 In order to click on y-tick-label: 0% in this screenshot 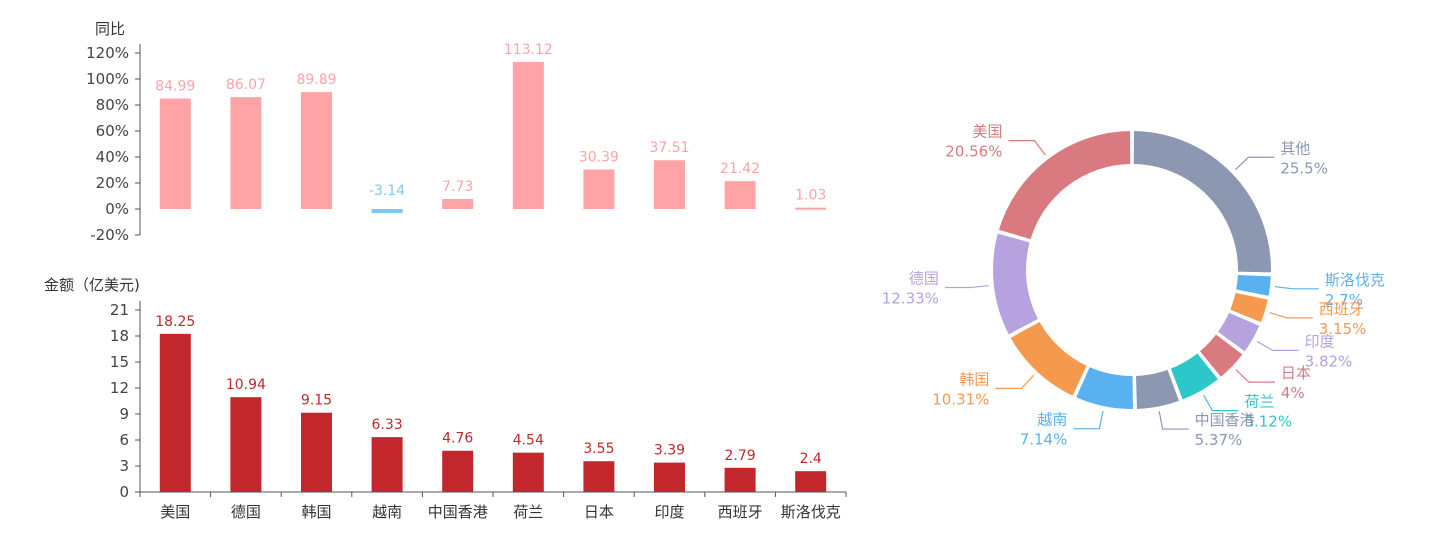, I will do `click(117, 209)`.